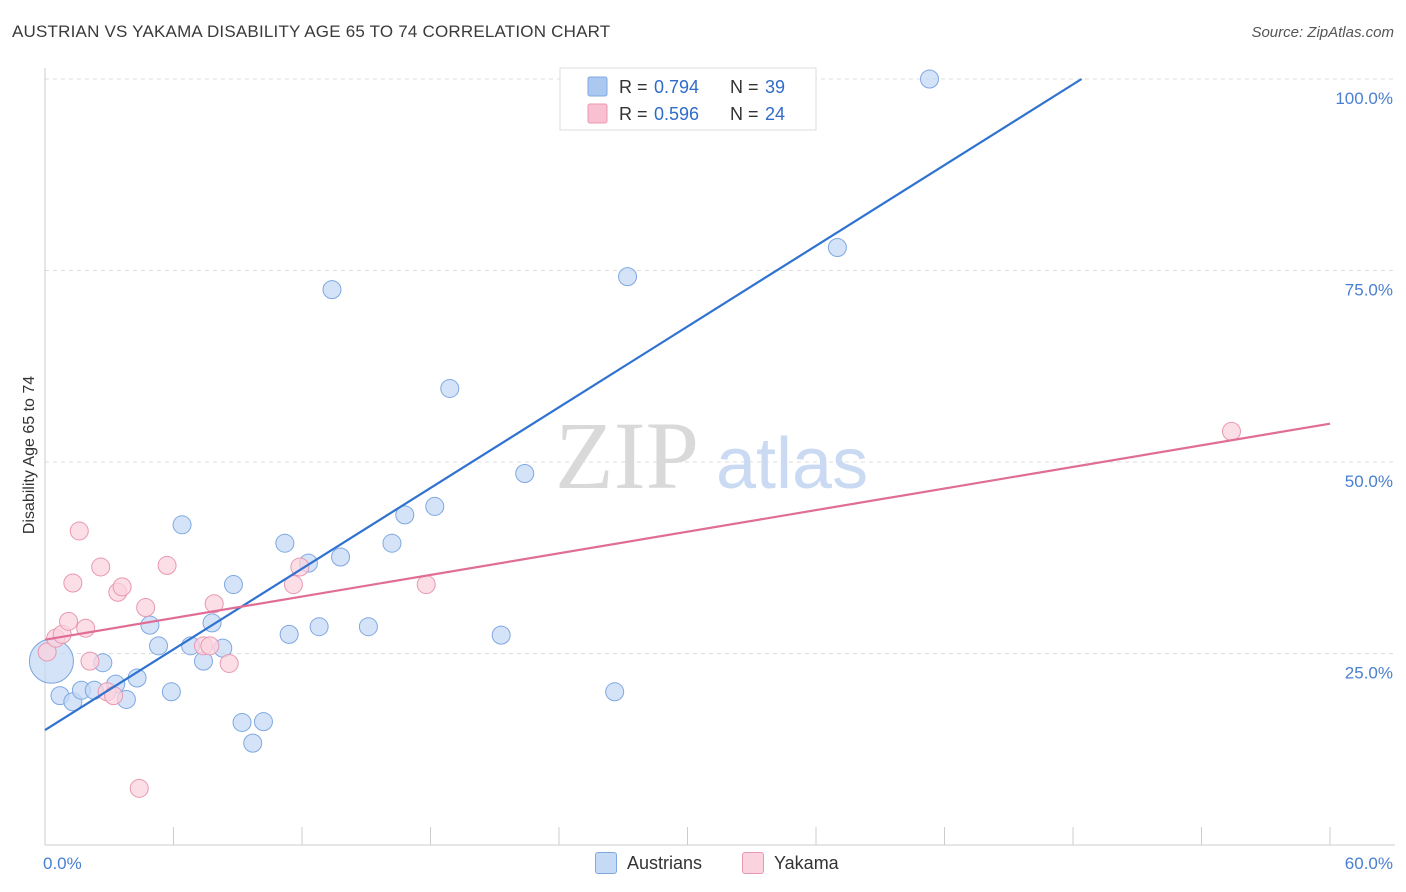  What do you see at coordinates (597, 86) in the screenshot?
I see `austrians-legend-swatch` at bounding box center [597, 86].